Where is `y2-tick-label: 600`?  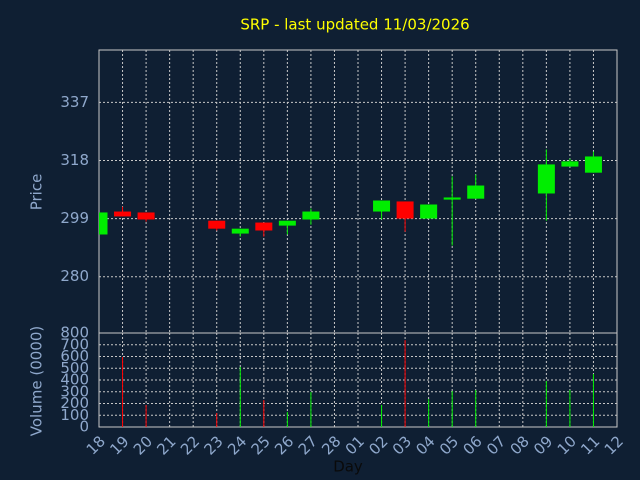 y2-tick-label: 600 is located at coordinates (74, 356).